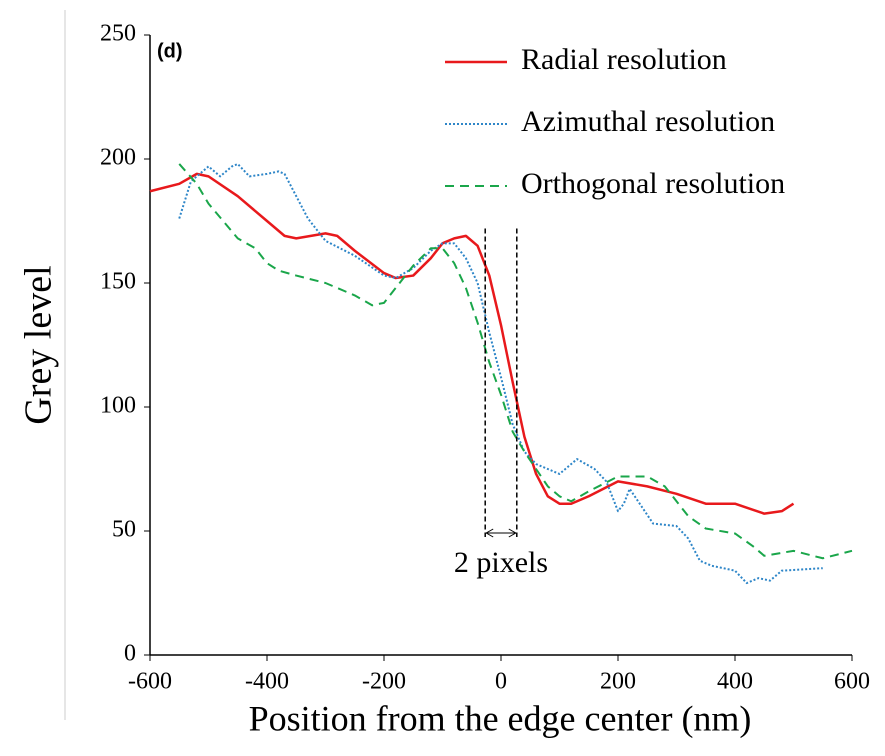  Describe the element at coordinates (118, 158) in the screenshot. I see `y-tick-label: 200` at that location.